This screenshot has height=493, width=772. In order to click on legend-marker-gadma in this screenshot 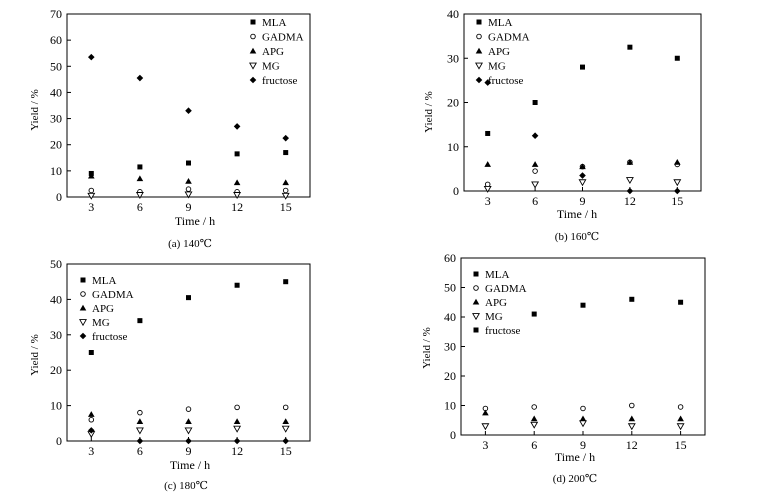, I will do `click(479, 36)`.